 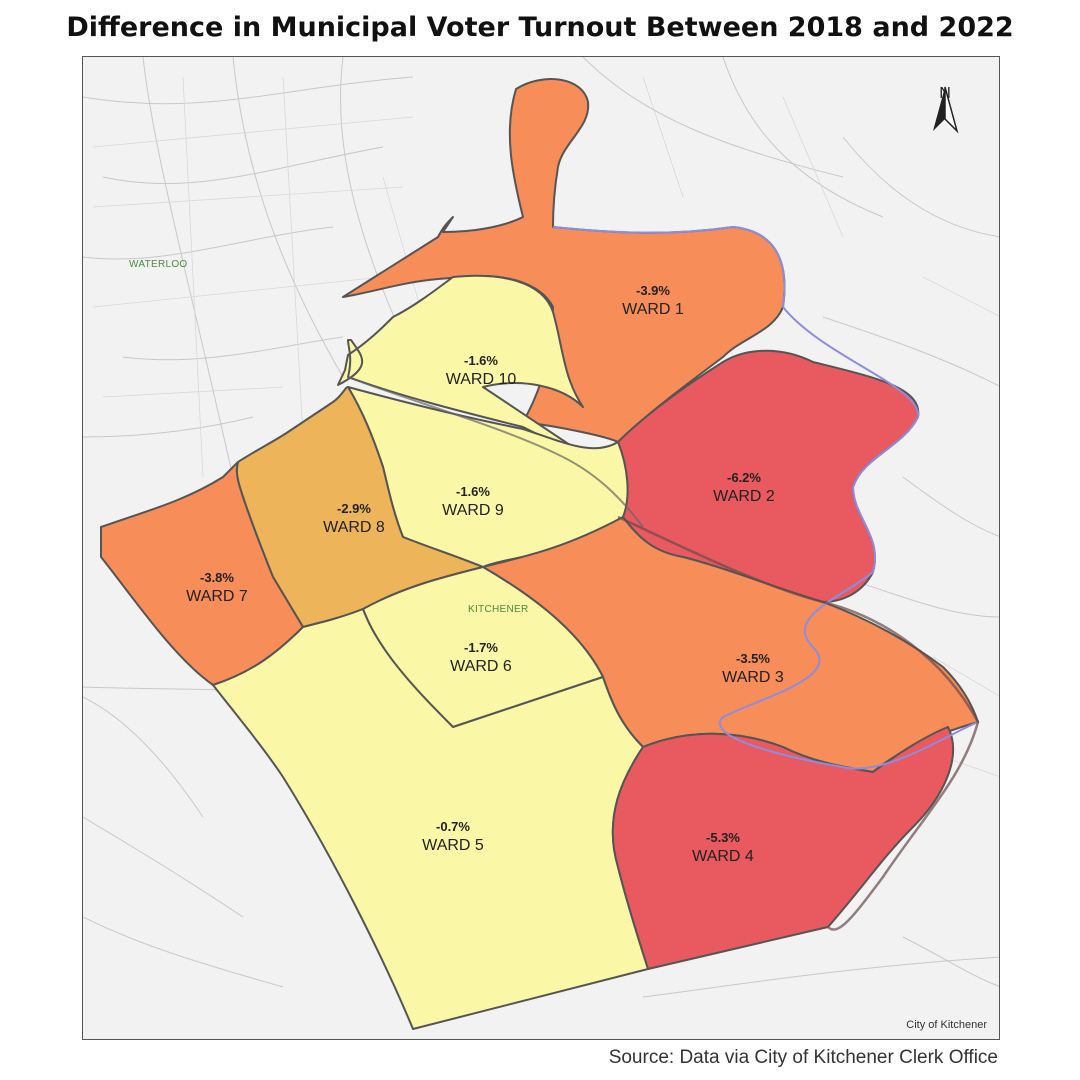 I want to click on ward-8-label: -2.9% WARD 8, so click(x=354, y=519).